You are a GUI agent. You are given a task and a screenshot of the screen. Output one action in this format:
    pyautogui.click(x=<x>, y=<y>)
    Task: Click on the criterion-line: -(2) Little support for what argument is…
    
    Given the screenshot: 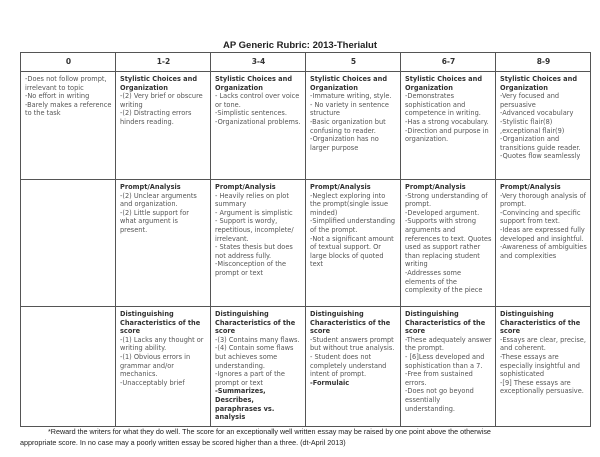 What is the action you would take?
    pyautogui.click(x=154, y=221)
    